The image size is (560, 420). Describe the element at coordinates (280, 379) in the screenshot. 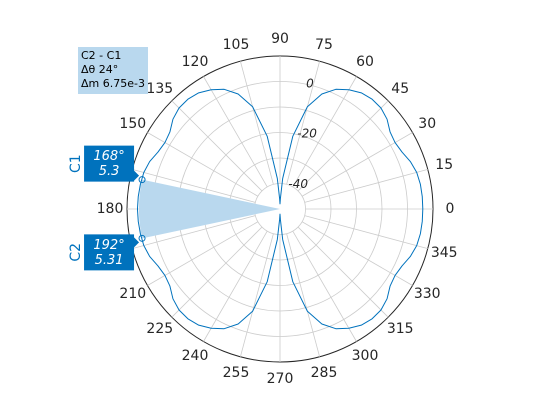

I see `angle-tick-label: 270` at that location.